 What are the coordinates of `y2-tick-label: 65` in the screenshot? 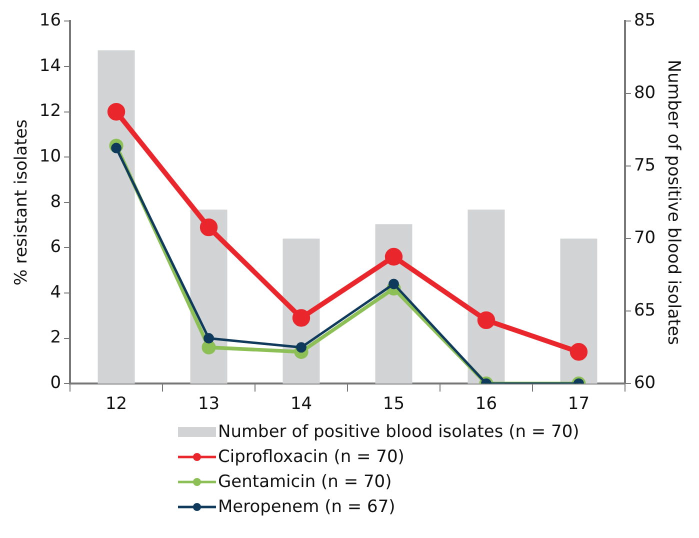 It's located at (645, 310).